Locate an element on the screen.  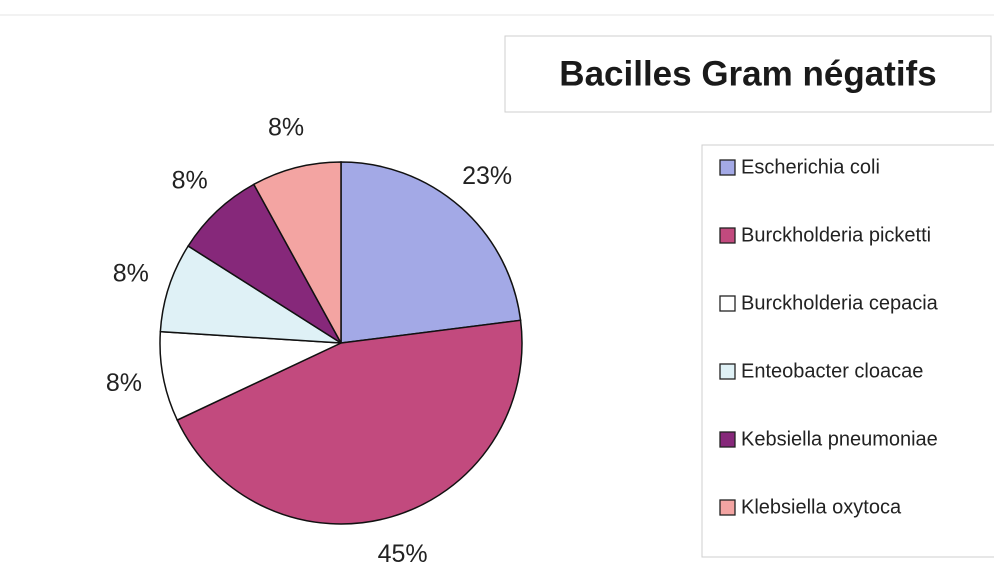
legend-label: Klebsiella oxytoca is located at coordinates (821, 507).